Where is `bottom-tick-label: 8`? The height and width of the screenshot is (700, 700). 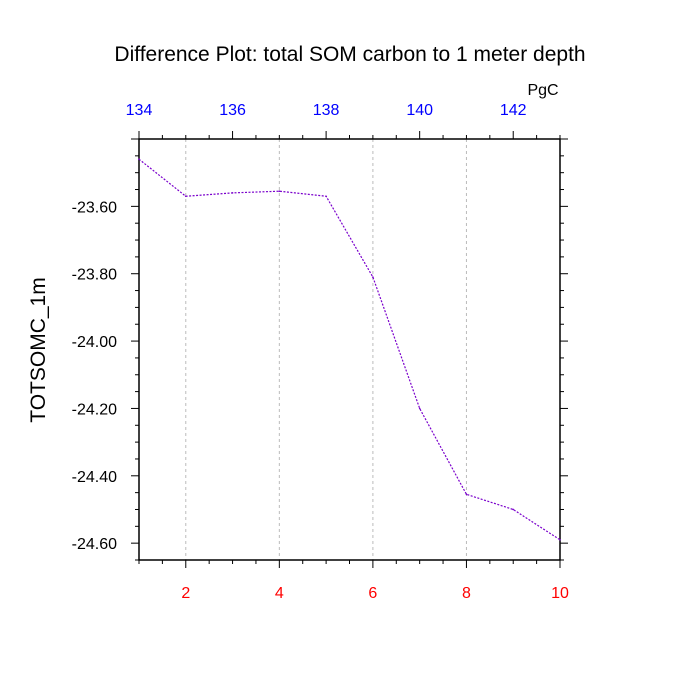 bottom-tick-label: 8 is located at coordinates (466, 593).